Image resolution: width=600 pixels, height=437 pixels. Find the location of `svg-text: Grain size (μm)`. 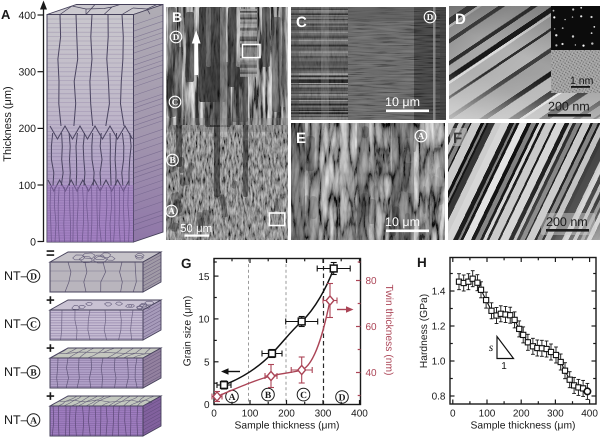

svg-text: Grain size (μm) is located at coordinates (188, 331).